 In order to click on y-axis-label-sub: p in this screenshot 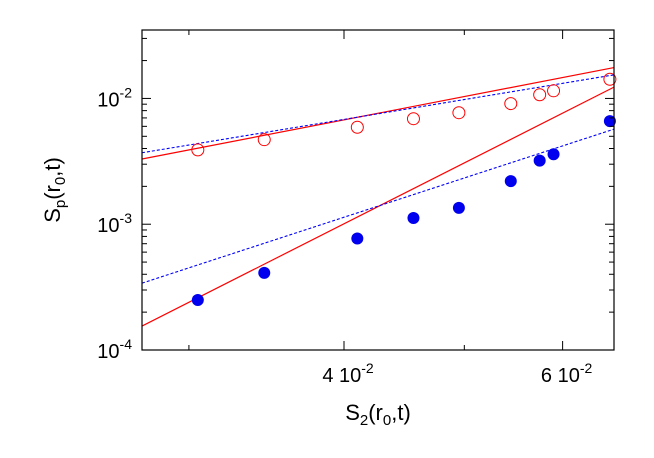, I will do `click(60, 204)`.